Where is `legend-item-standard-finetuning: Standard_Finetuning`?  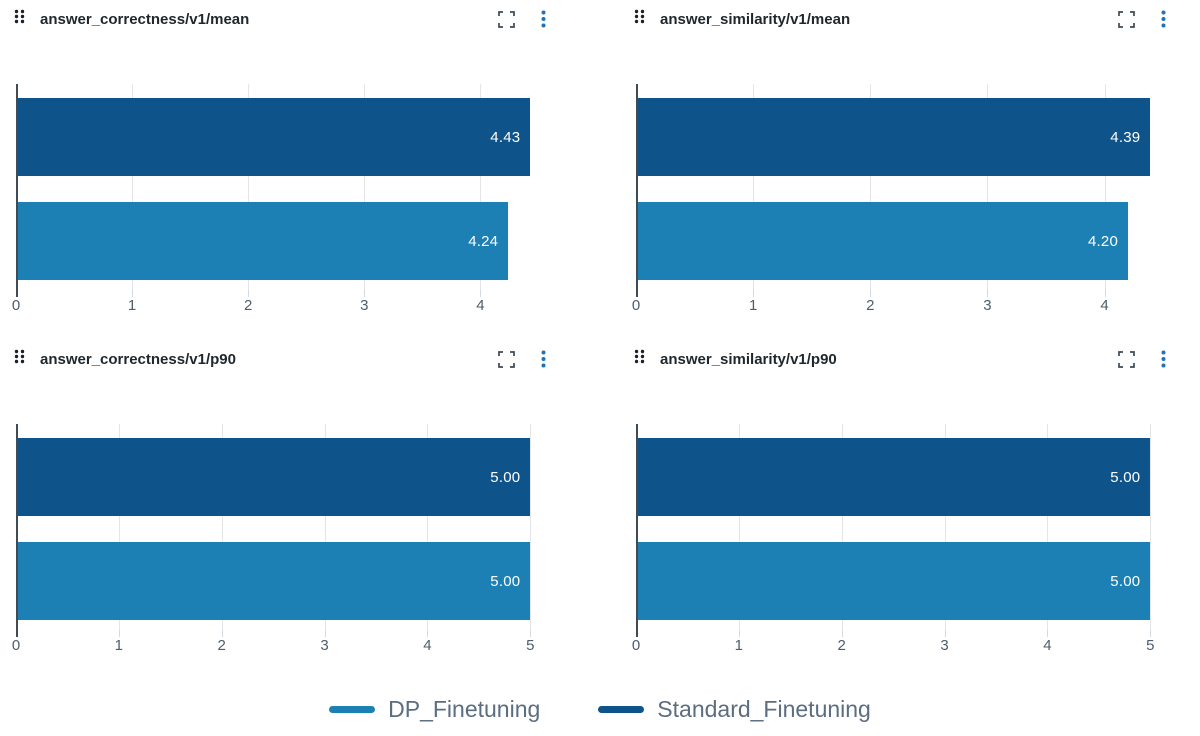 legend-item-standard-finetuning: Standard_Finetuning is located at coordinates (734, 709).